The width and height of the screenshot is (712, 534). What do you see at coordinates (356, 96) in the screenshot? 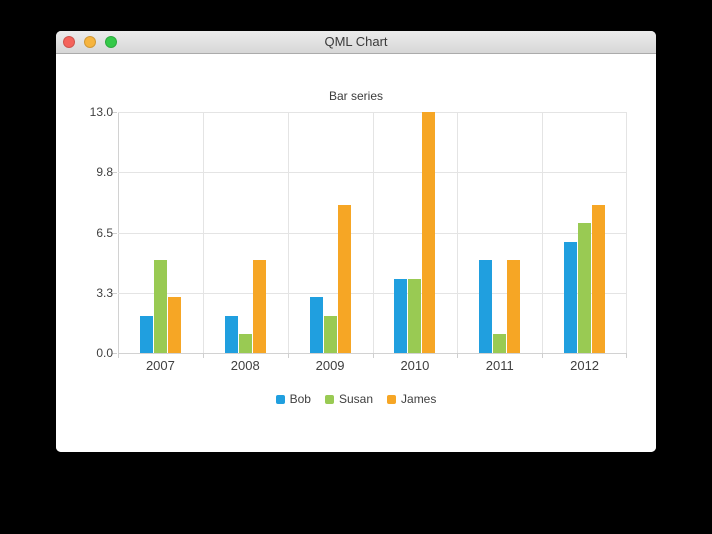
I see `chart-title: Bar series` at bounding box center [356, 96].